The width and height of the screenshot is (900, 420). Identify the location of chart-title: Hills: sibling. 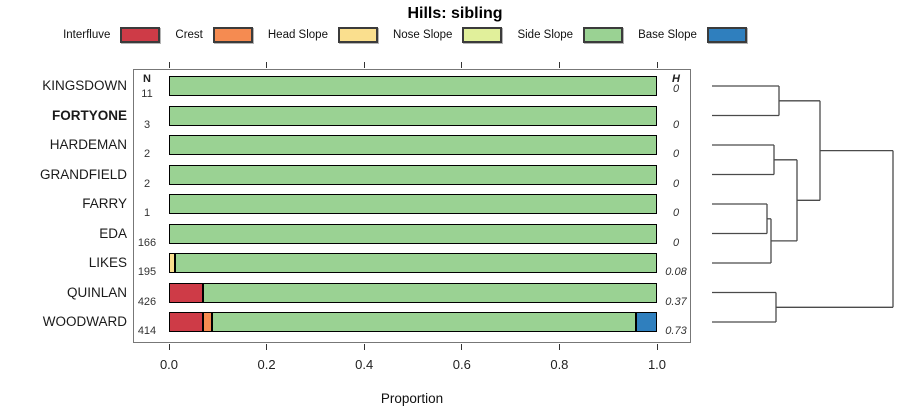
(455, 13).